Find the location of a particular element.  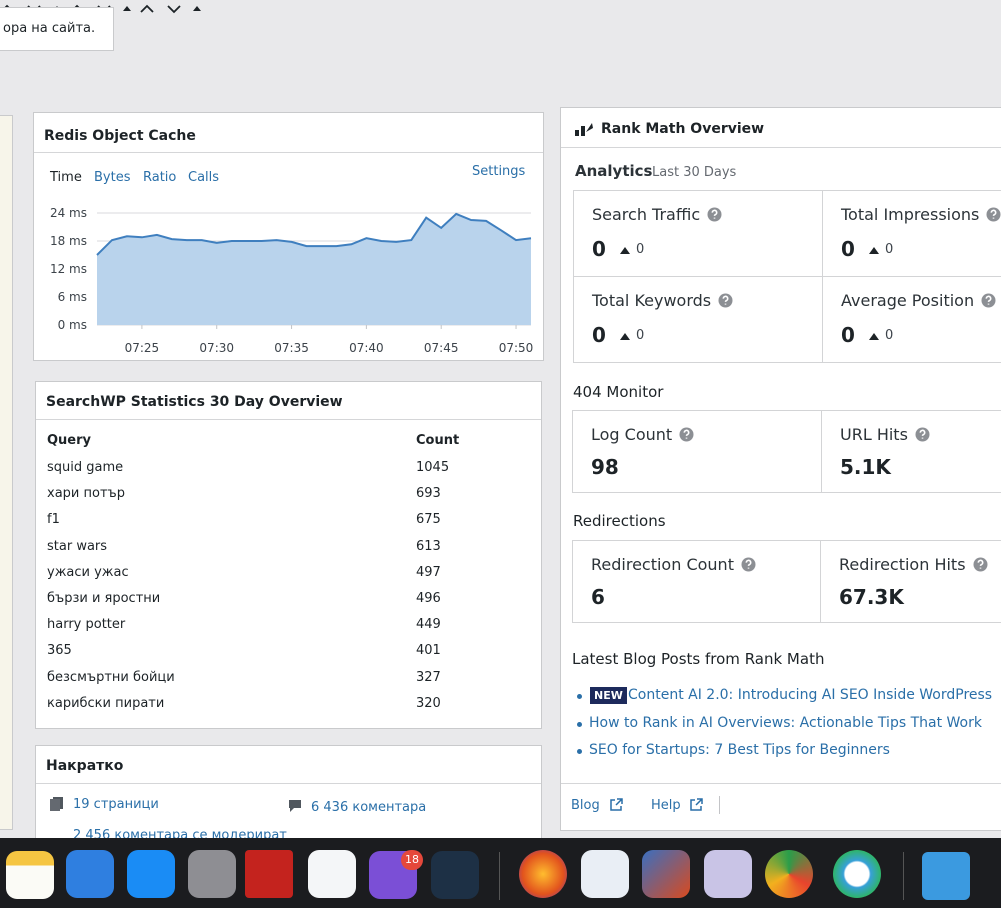

stat-label-row: Log Count is located at coordinates (642, 434).